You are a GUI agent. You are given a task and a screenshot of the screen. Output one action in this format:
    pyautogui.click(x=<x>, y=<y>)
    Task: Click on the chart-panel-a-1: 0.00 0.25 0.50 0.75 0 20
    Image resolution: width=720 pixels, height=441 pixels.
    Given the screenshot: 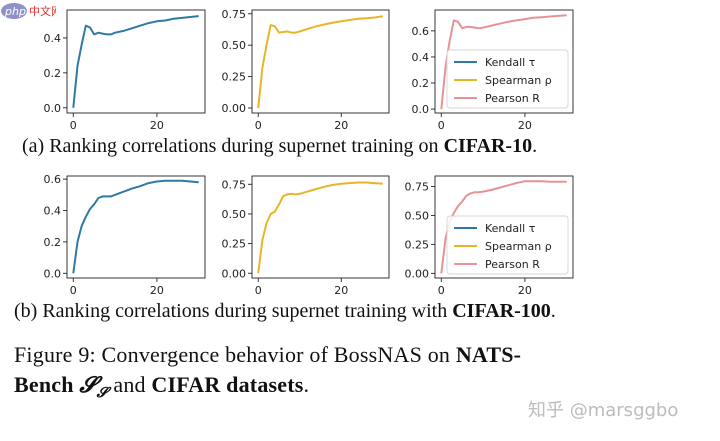 What is the action you would take?
    pyautogui.click(x=306, y=70)
    